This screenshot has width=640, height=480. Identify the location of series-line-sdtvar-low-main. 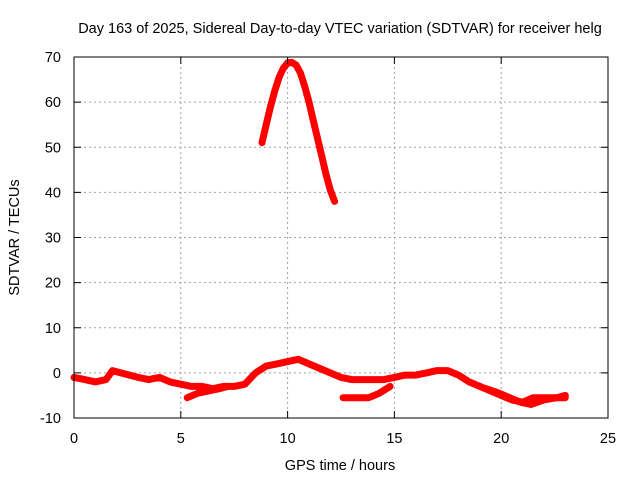
(319, 380).